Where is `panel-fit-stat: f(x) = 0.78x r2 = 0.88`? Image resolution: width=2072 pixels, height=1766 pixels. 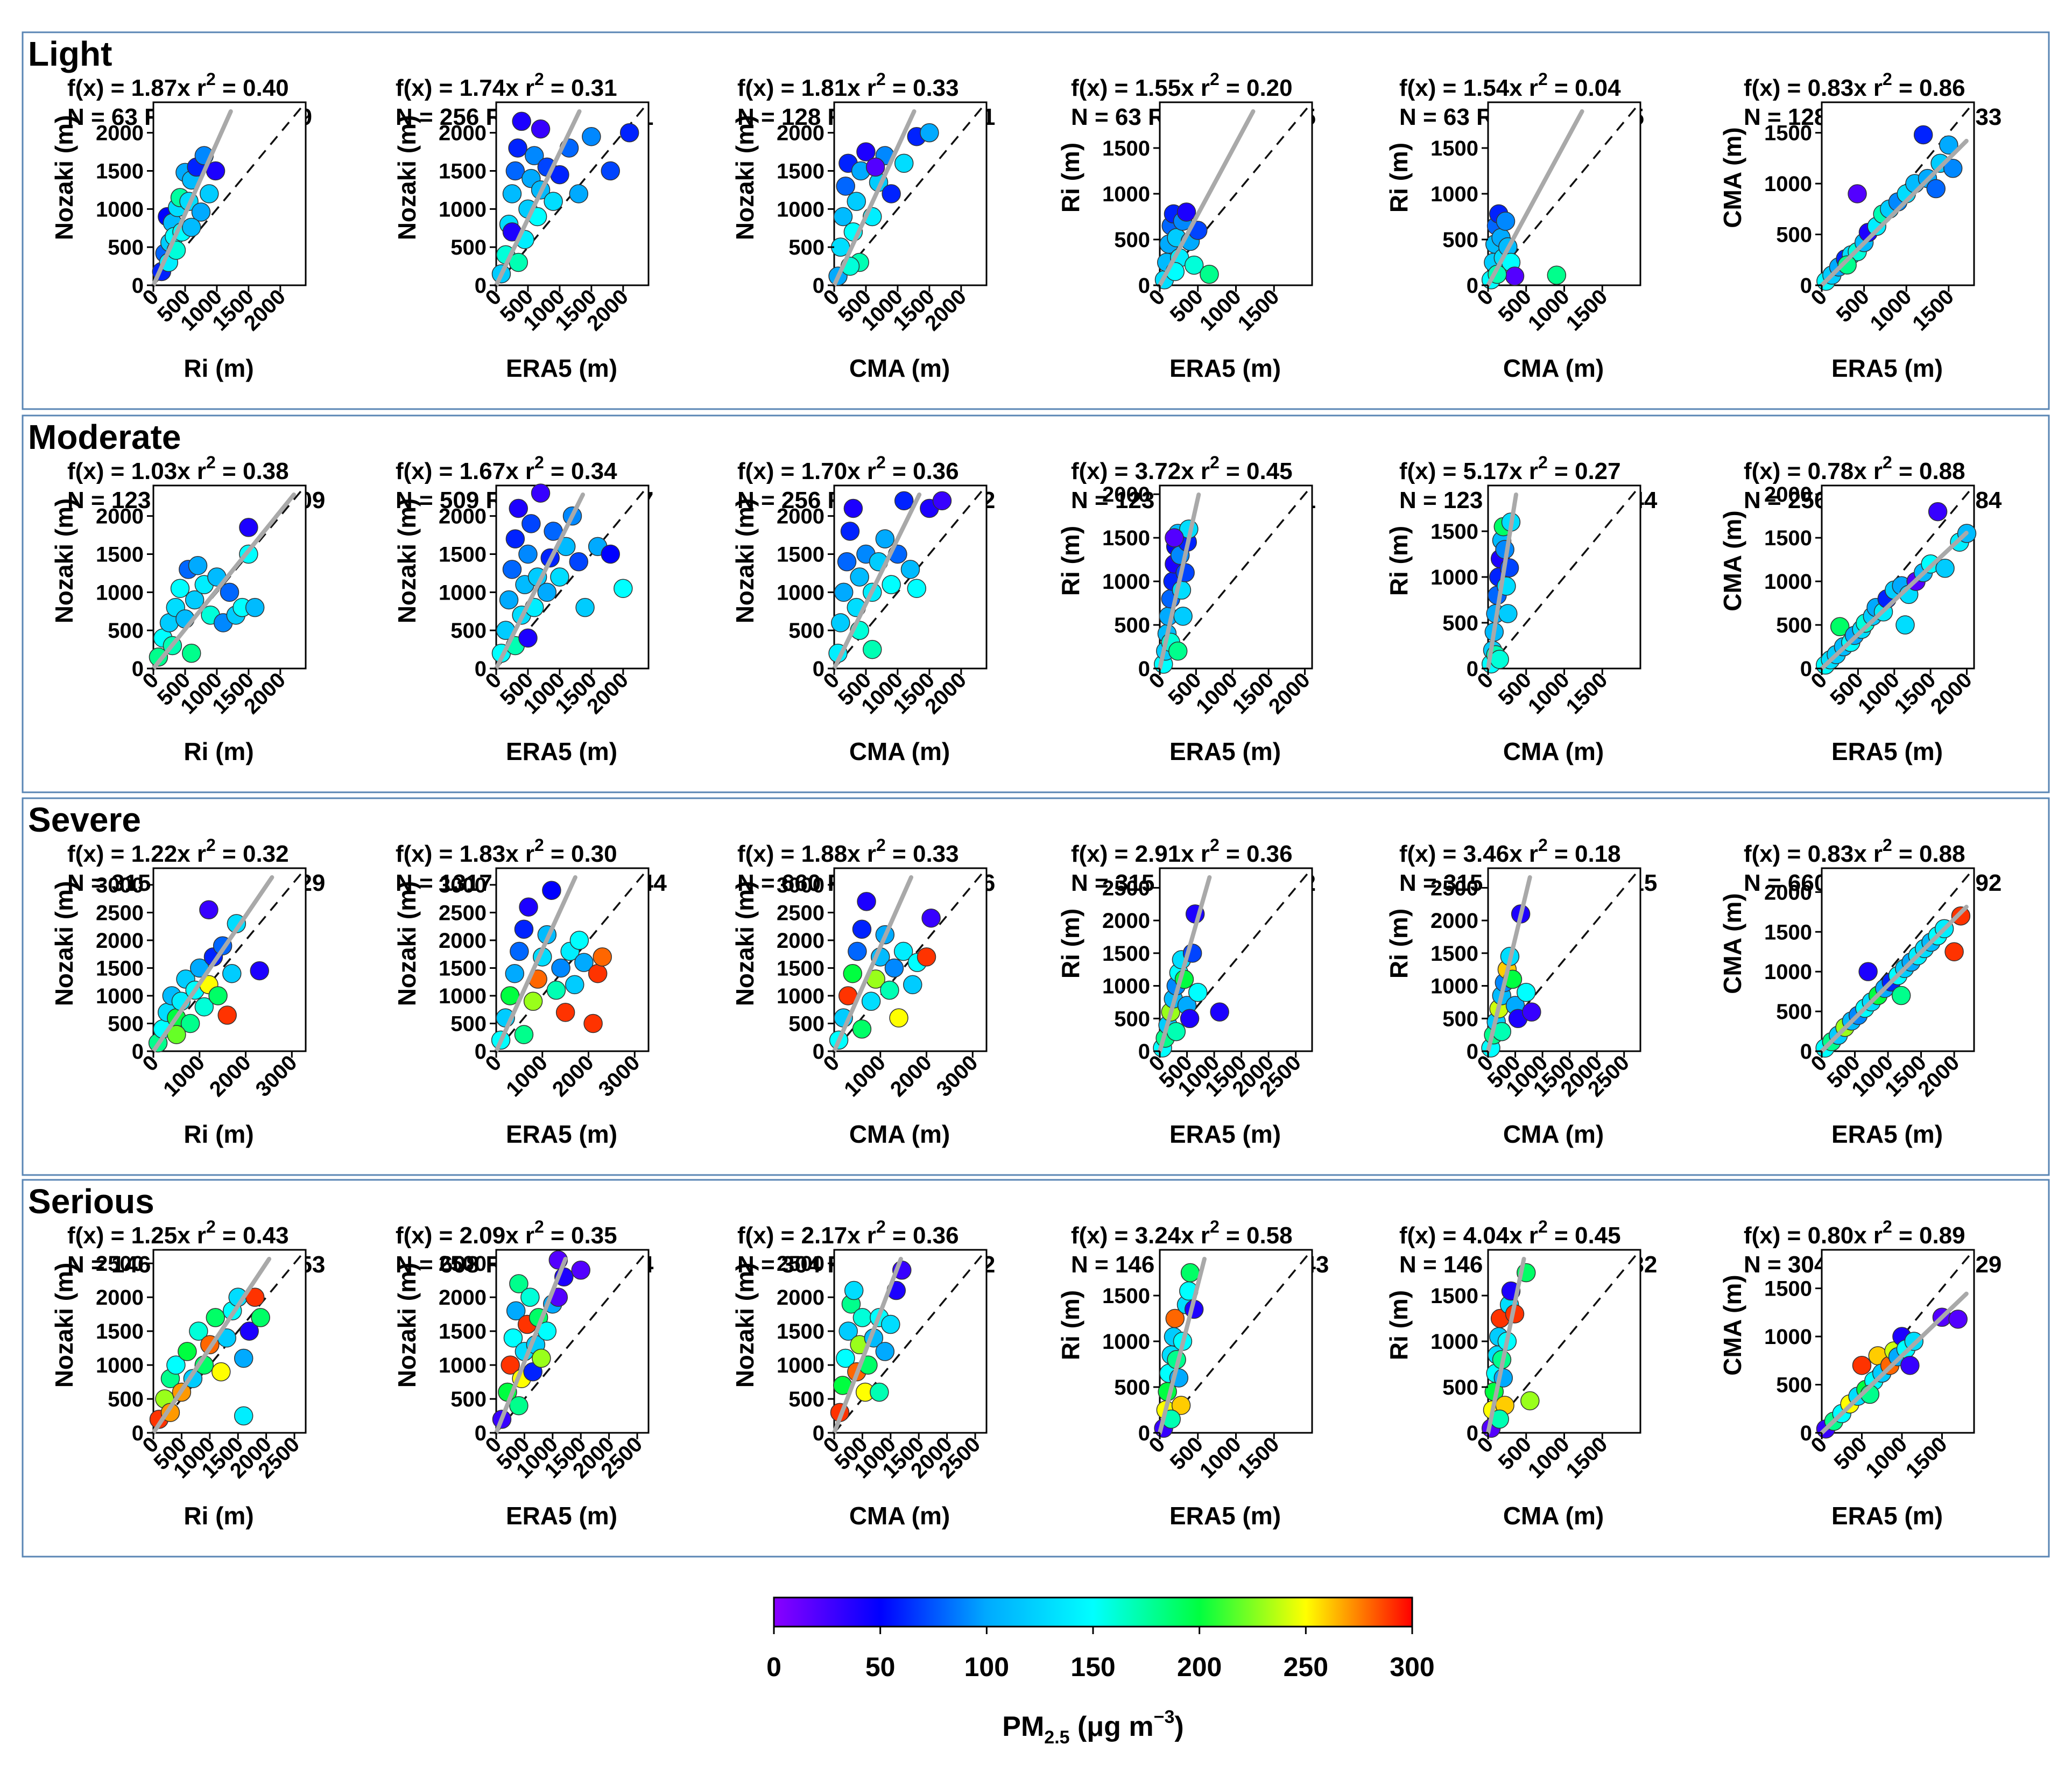
panel-fit-stat: f(x) = 0.78x r2 = 0.88 is located at coordinates (1855, 468).